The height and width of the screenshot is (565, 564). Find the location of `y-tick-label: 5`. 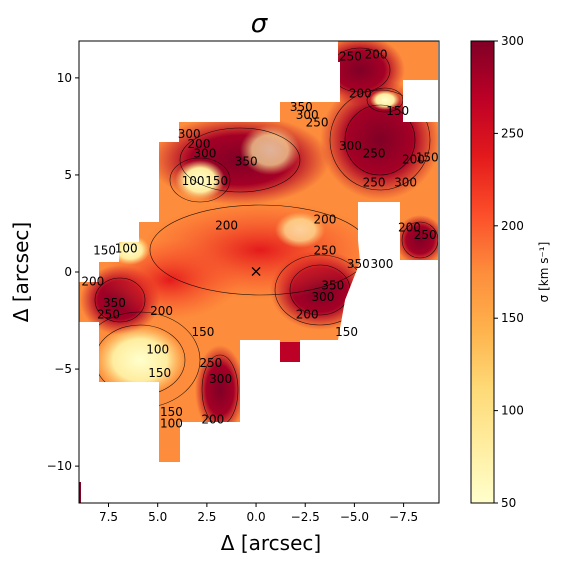

y-tick-label: 5 is located at coordinates (68, 175).